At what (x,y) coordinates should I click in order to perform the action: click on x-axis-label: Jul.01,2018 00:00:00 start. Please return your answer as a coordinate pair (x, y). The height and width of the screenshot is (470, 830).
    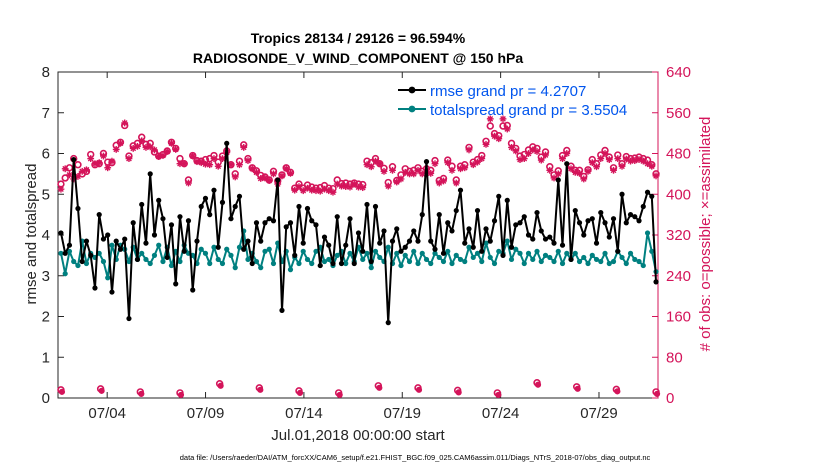
    Looking at the image, I should click on (358, 435).